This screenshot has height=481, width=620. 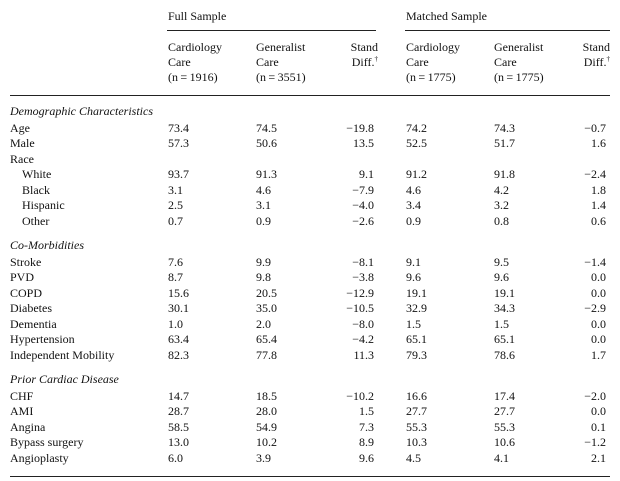 I want to click on table-cell: 1.7, so click(x=598, y=354).